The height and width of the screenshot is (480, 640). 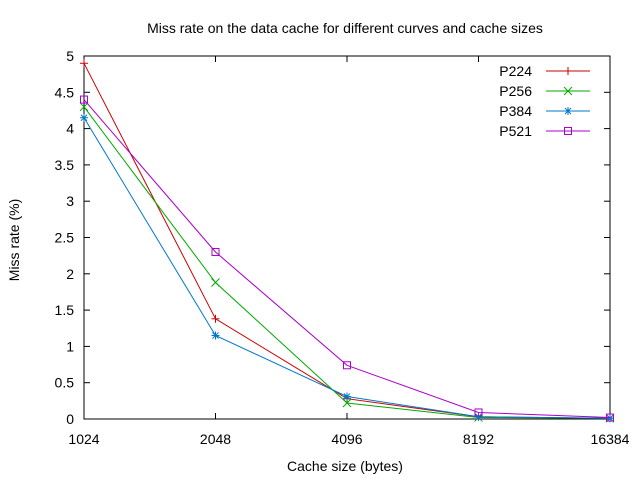 I want to click on y-axis-title: Miss rate (%), so click(x=14, y=240).